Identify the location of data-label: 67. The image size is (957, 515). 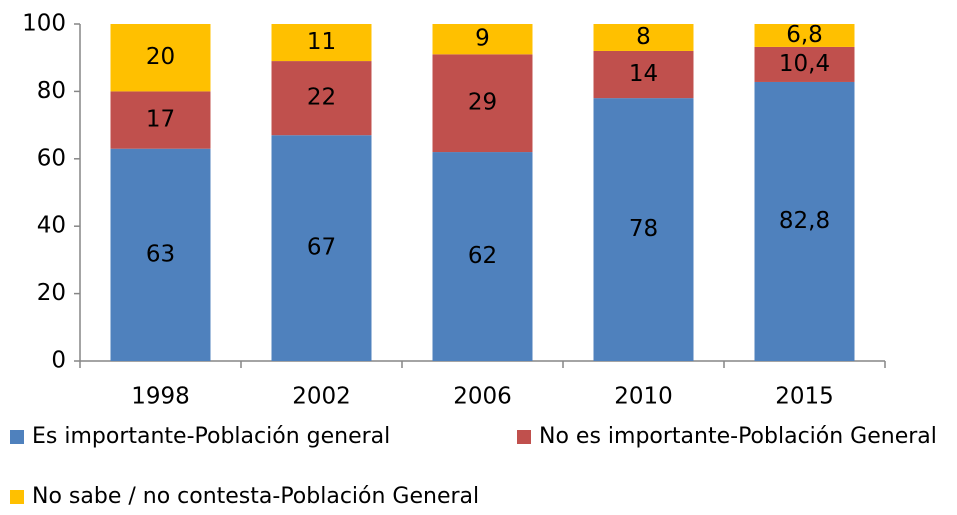
(321, 248).